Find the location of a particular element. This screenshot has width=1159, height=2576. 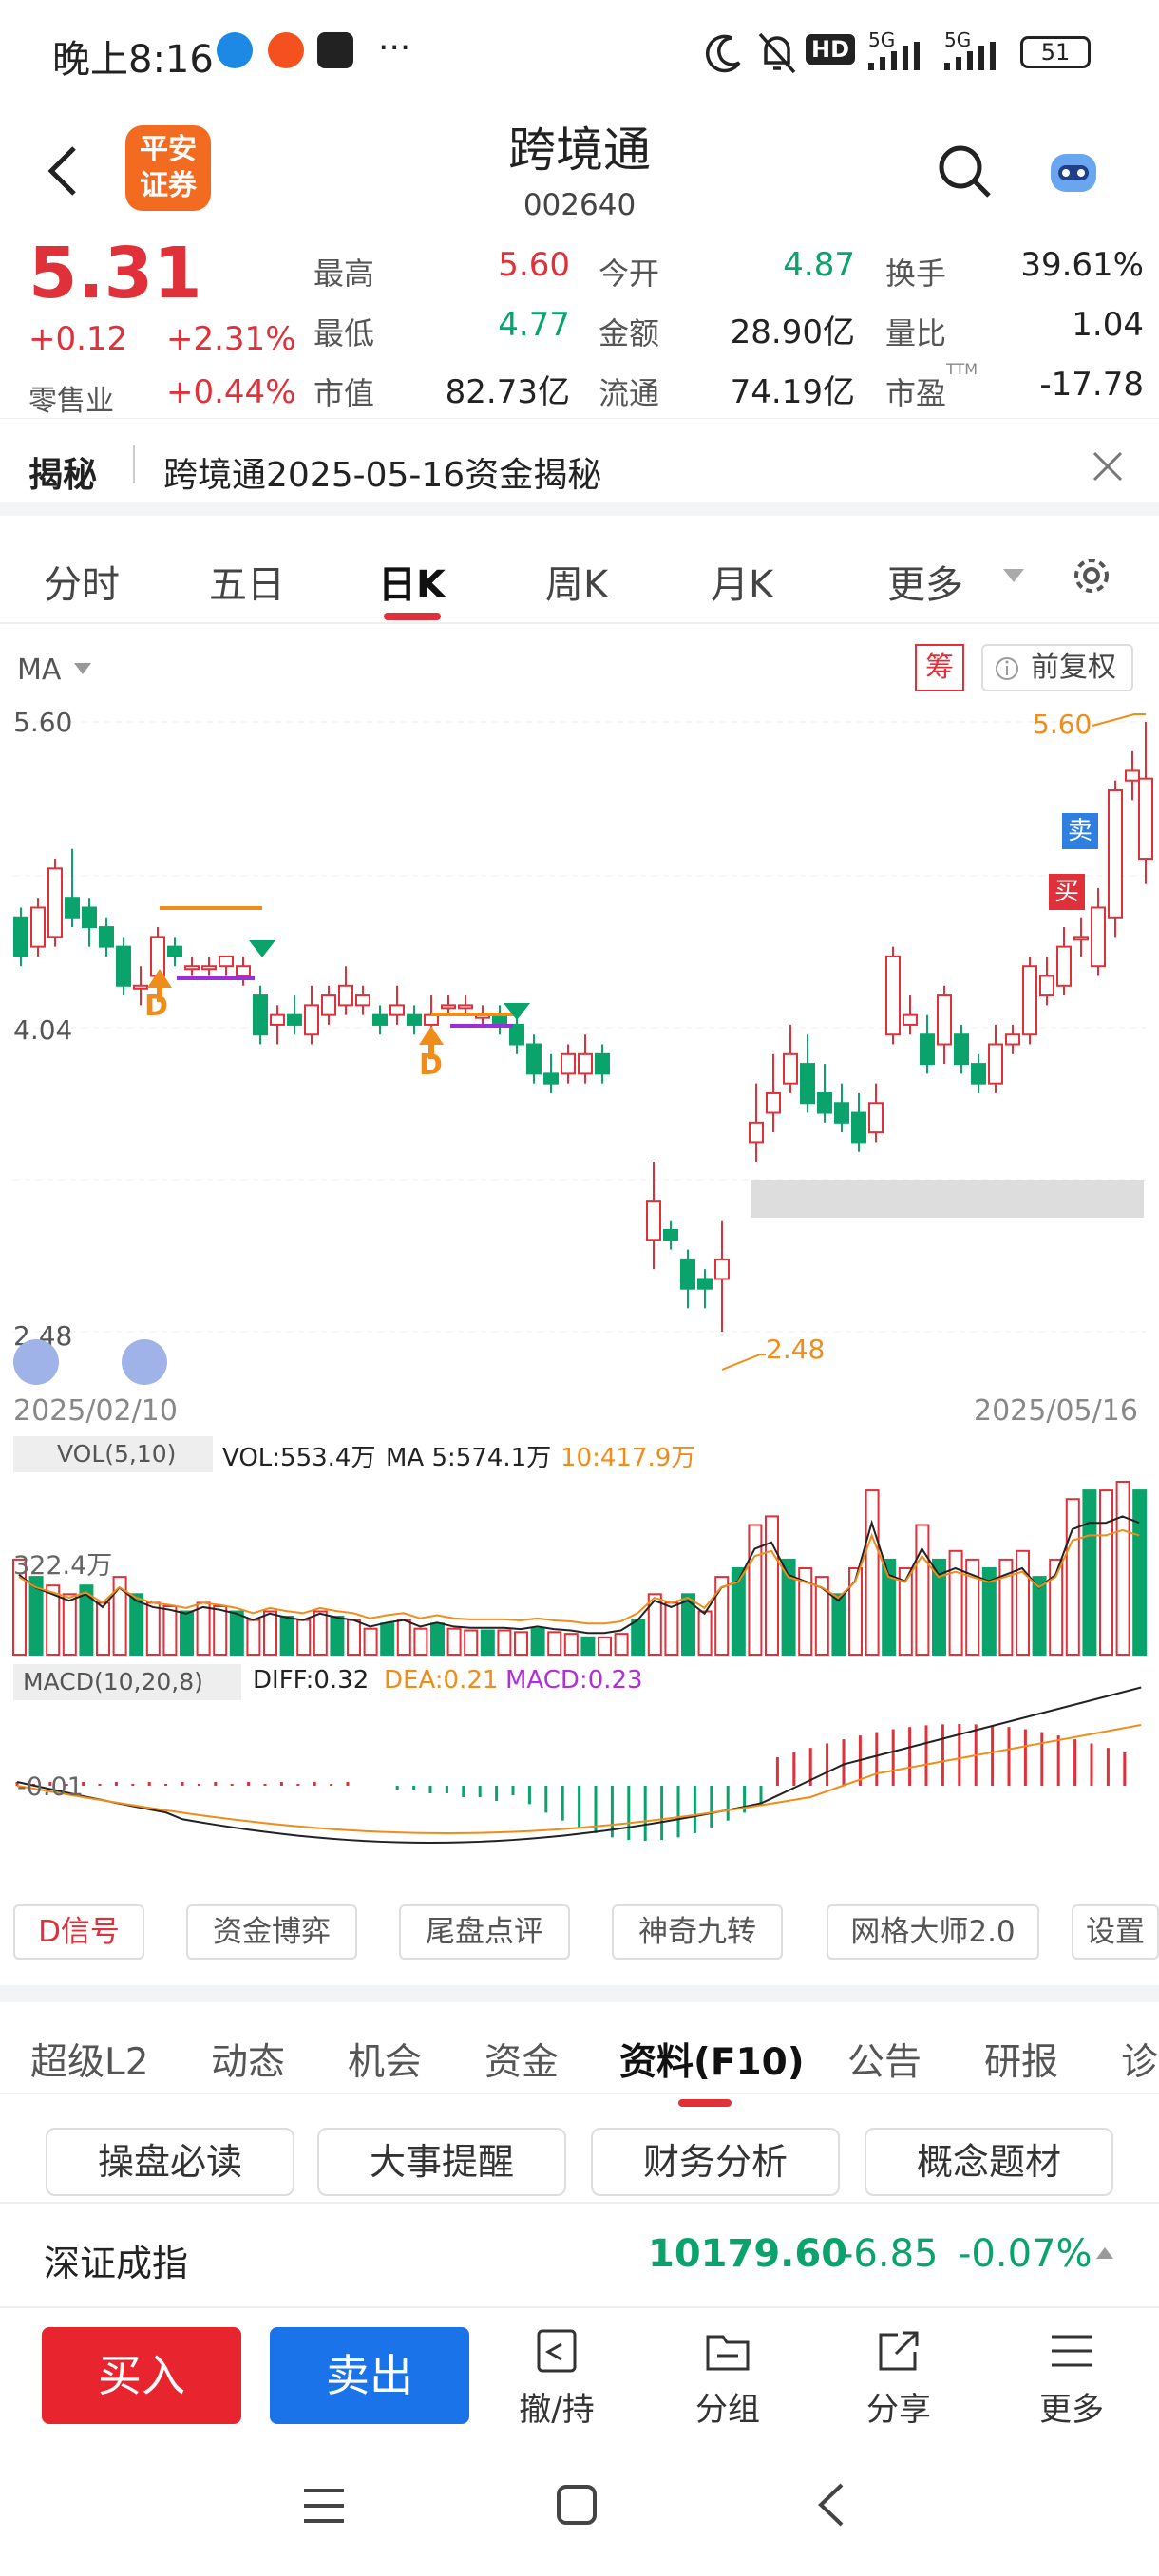

tab-opportunity: 机会 is located at coordinates (385, 2062).